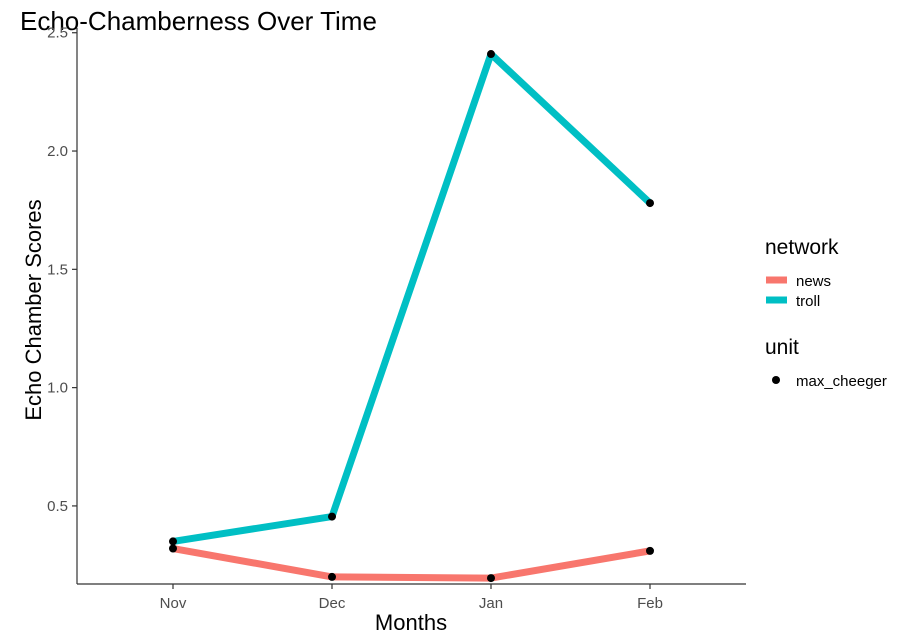 This screenshot has width=920, height=632. Describe the element at coordinates (782, 347) in the screenshot. I see `legend-title-unit: unit` at that location.